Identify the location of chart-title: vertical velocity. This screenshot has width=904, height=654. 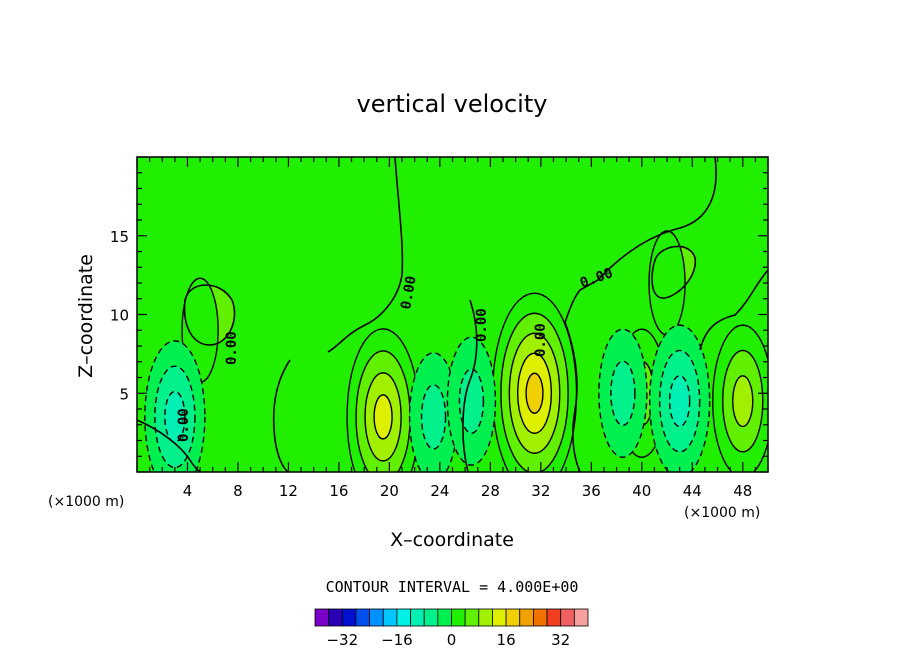
(452, 104).